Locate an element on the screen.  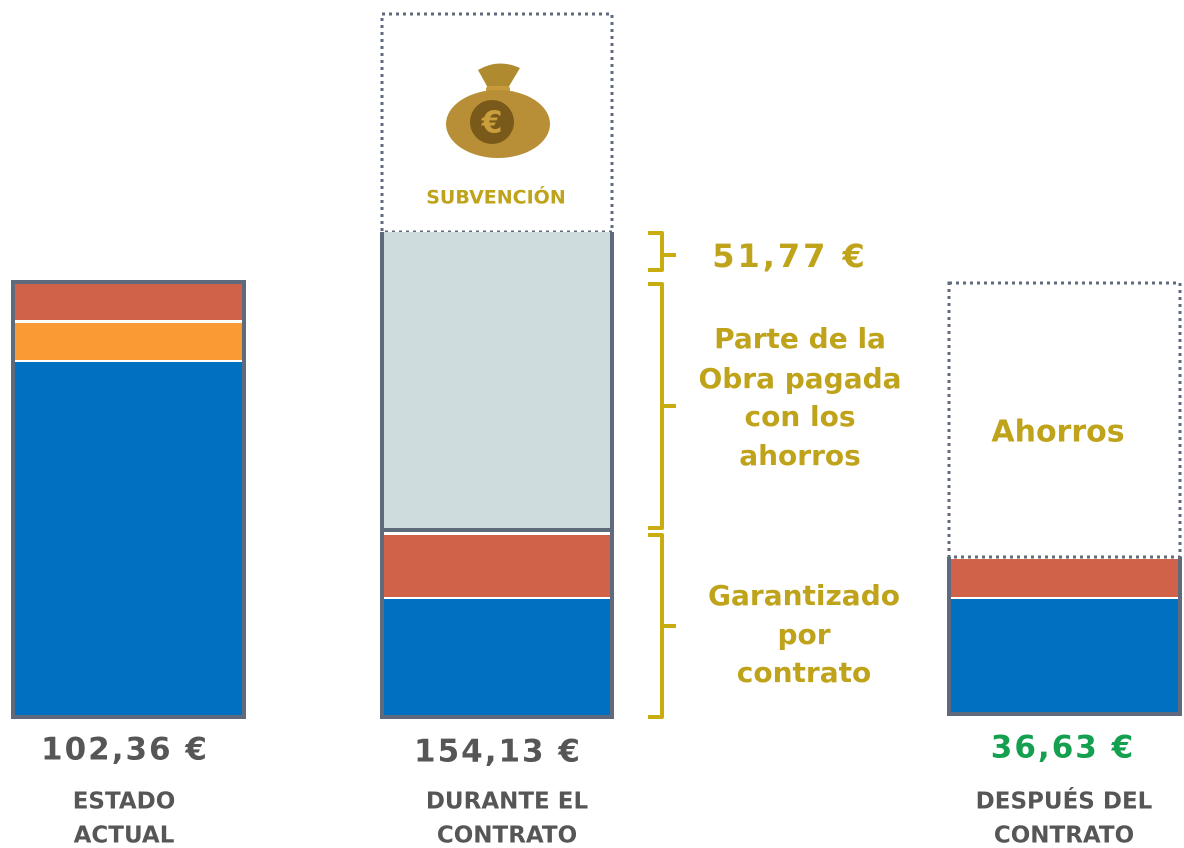
money-bag-icon: € is located at coordinates (498, 110).